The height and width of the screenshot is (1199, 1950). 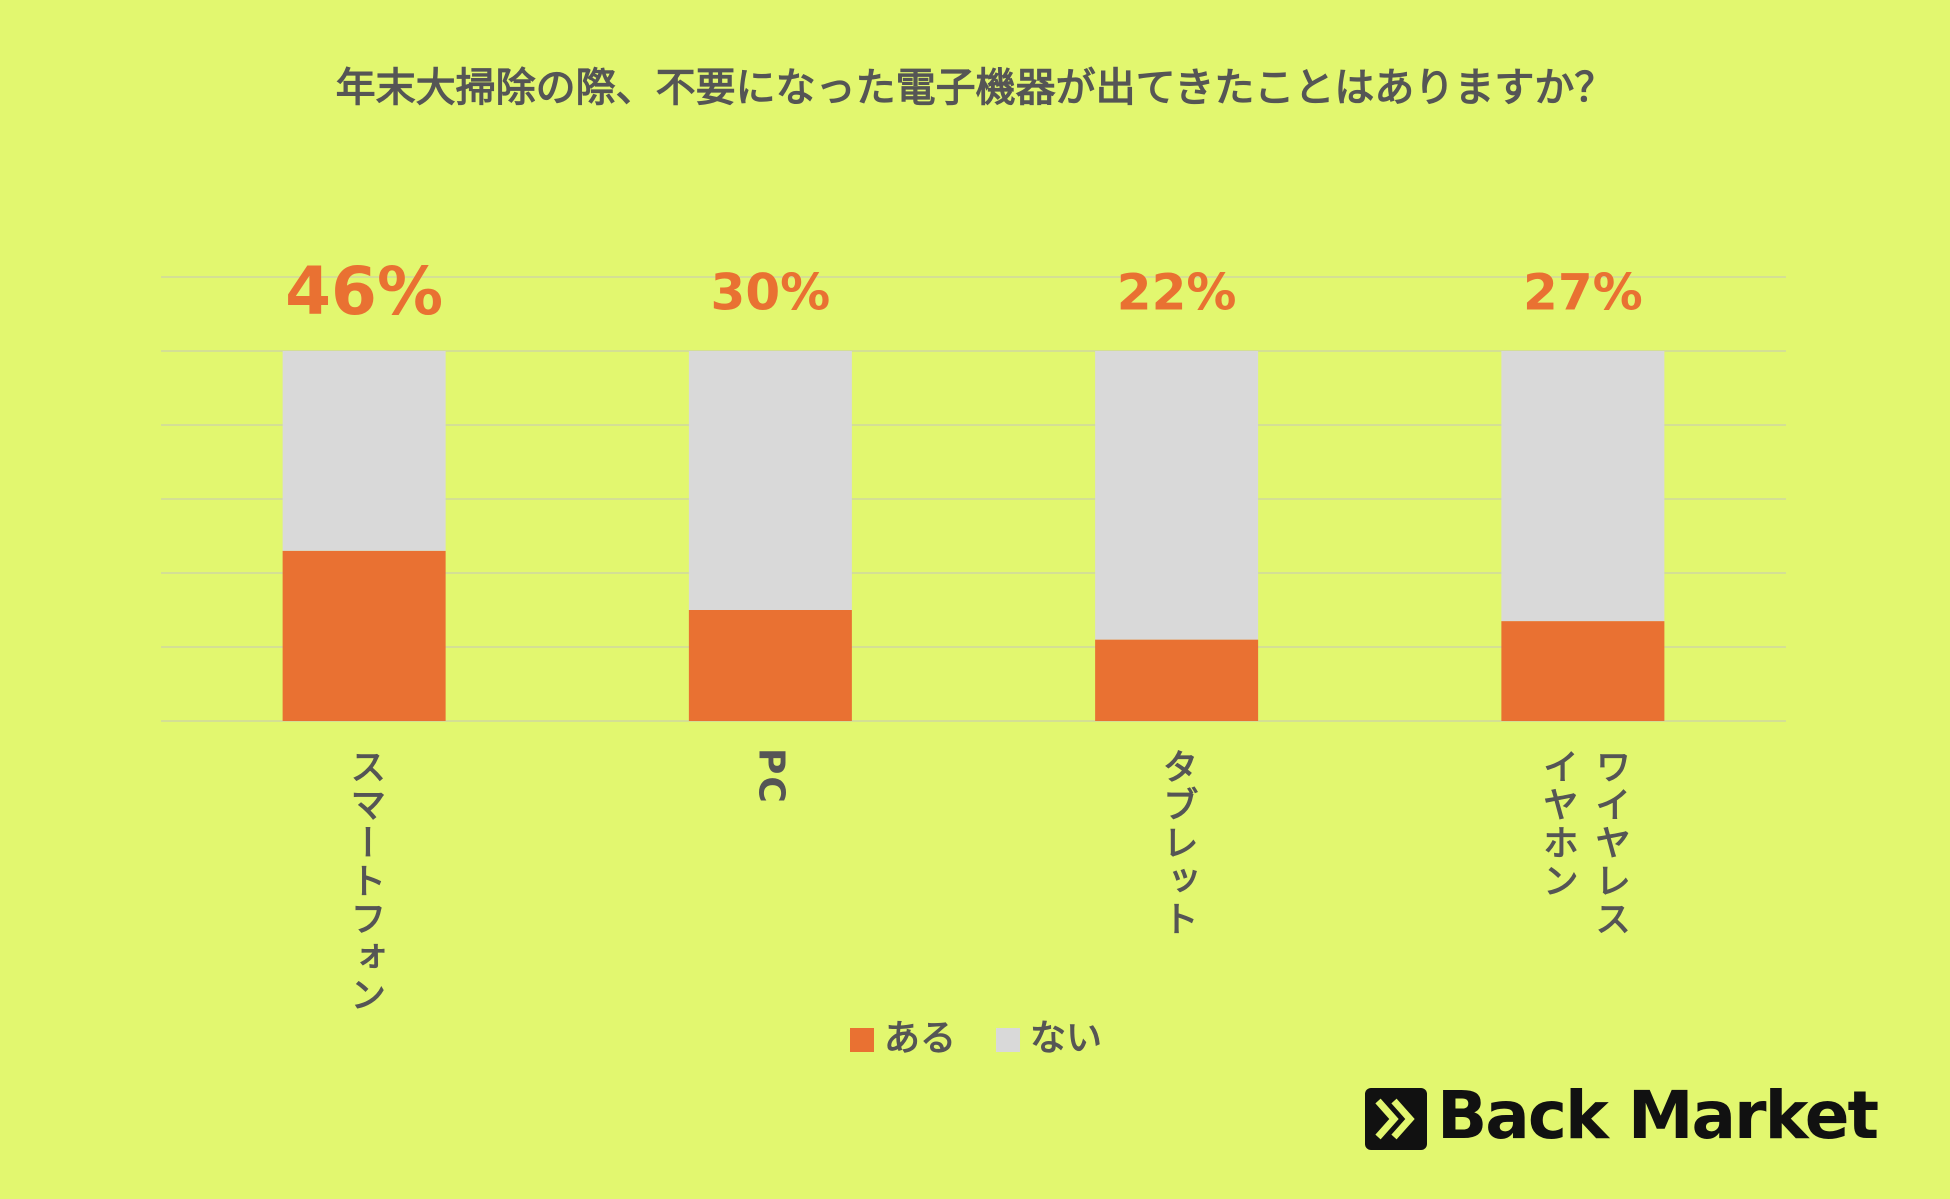 What do you see at coordinates (975, 88) in the screenshot?
I see `chart-title: 年末大掃除の際、不要になった電子機器が出てきたことはありますか？` at bounding box center [975, 88].